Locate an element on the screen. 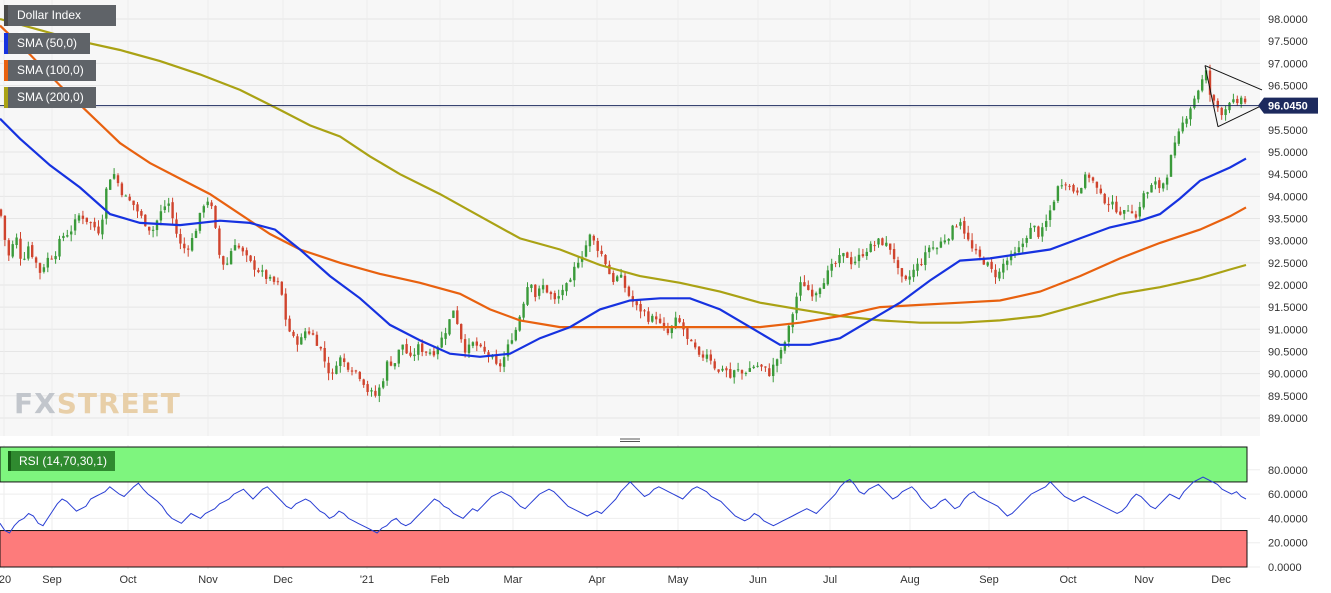 The image size is (1331, 593). rsi-oversold-zone is located at coordinates (624, 549).